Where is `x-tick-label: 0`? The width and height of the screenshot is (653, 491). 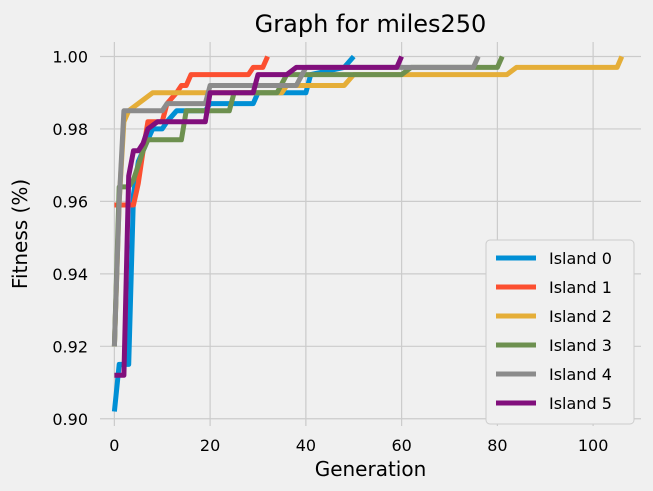
x-tick-label: 0 is located at coordinates (114, 445).